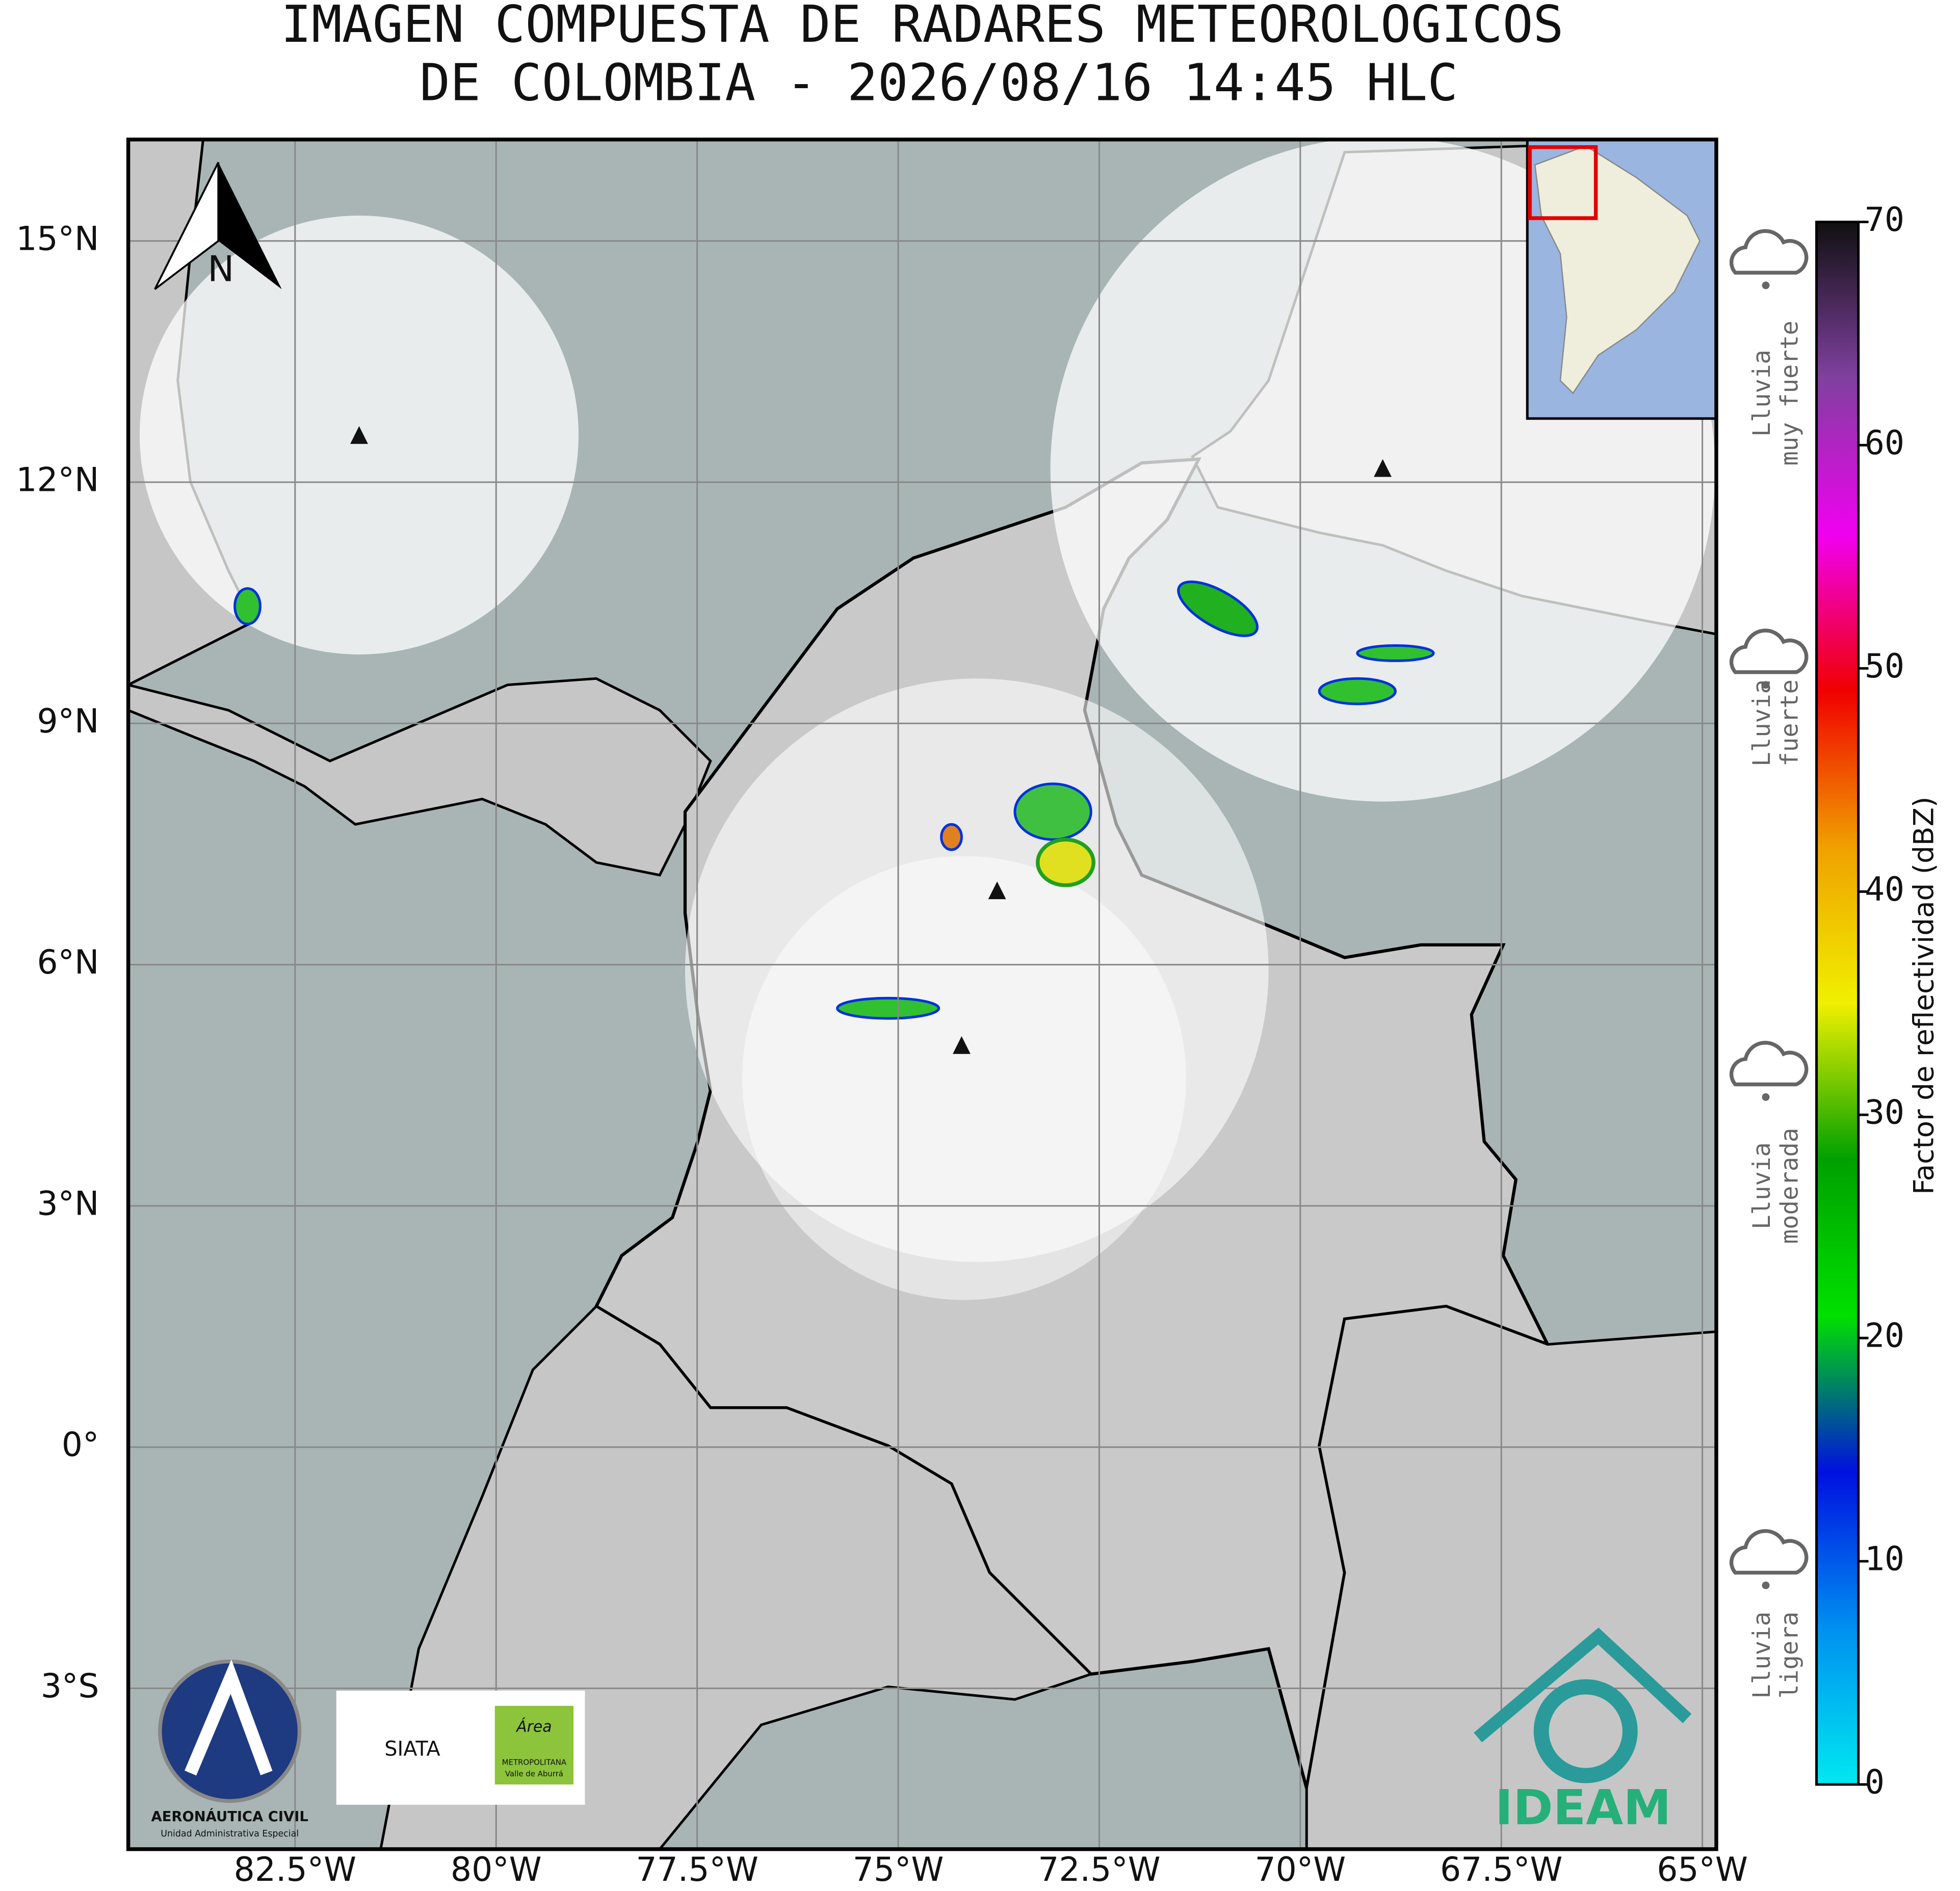 Image resolution: width=1960 pixels, height=1891 pixels. Describe the element at coordinates (1300, 1870) in the screenshot. I see `lon-tick-label: 70°W` at that location.